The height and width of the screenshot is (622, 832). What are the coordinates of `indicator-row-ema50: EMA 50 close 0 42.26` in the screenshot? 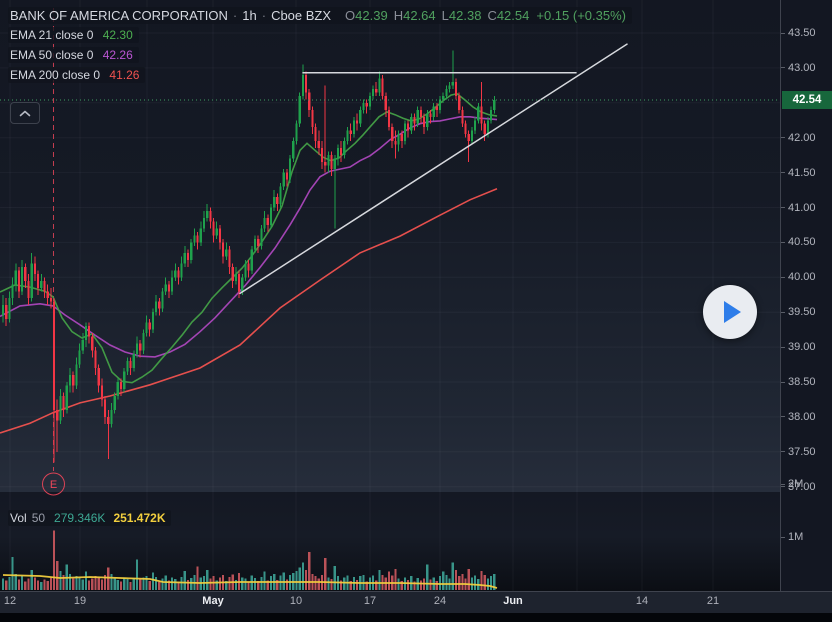 It's located at (73, 55).